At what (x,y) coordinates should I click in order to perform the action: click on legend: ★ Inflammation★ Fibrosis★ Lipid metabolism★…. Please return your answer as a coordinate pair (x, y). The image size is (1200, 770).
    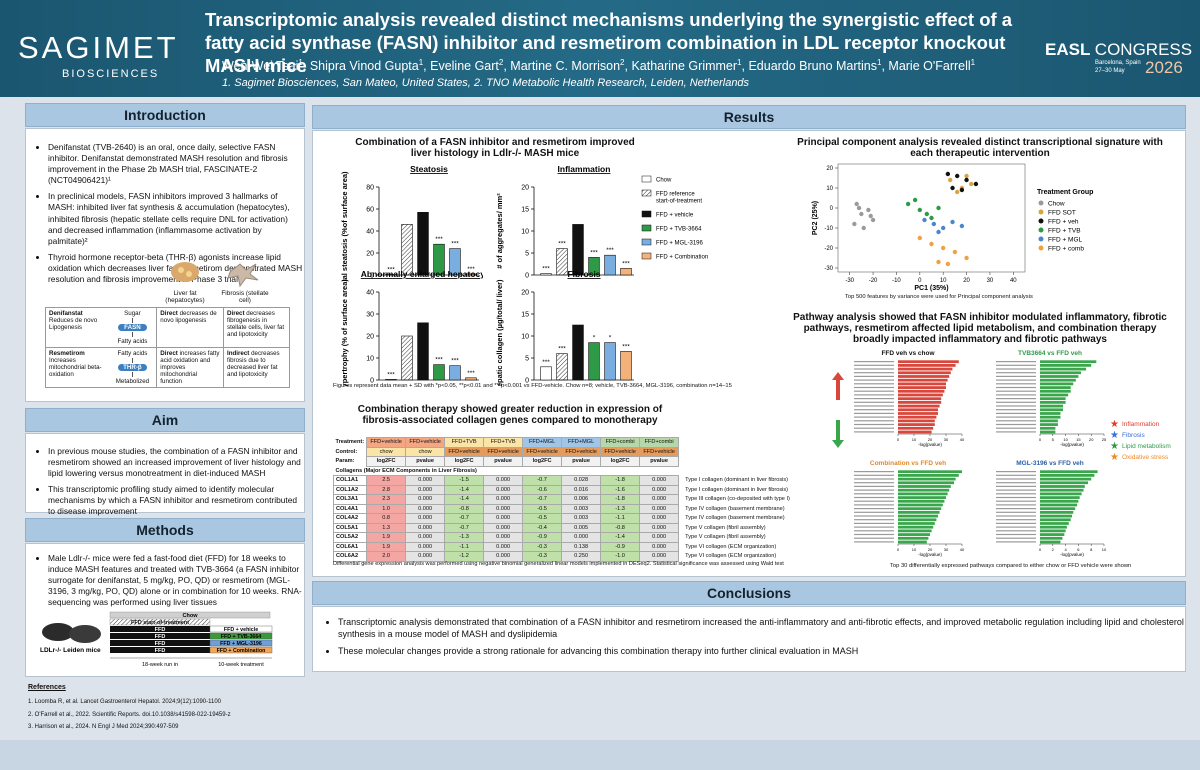
    Looking at the image, I should click on (1140, 441).